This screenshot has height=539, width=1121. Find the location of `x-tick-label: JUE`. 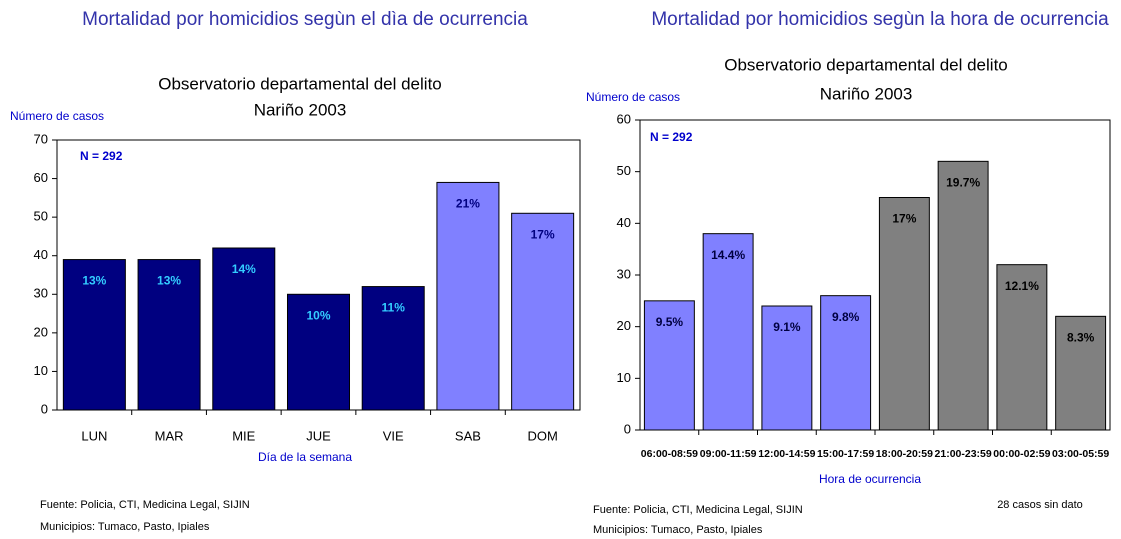

x-tick-label: JUE is located at coordinates (318, 435).